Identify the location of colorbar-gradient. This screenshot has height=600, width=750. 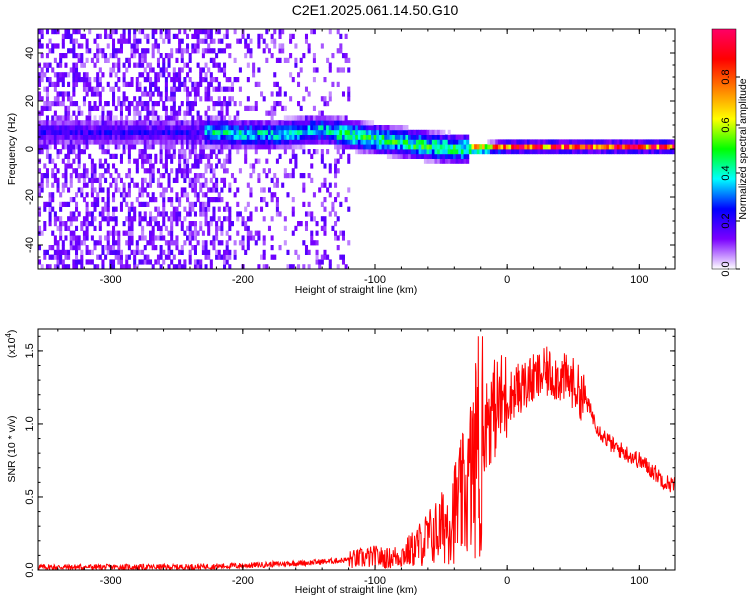
(724, 149).